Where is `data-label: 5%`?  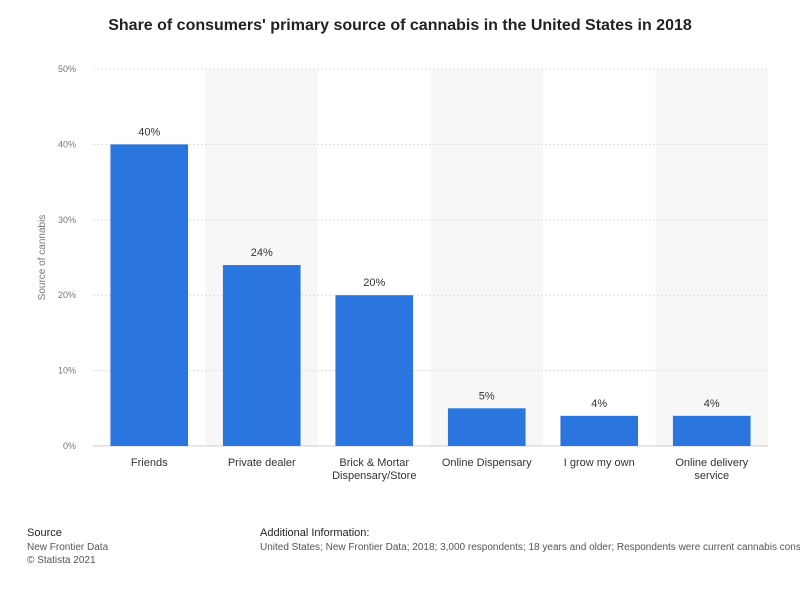 data-label: 5% is located at coordinates (487, 396).